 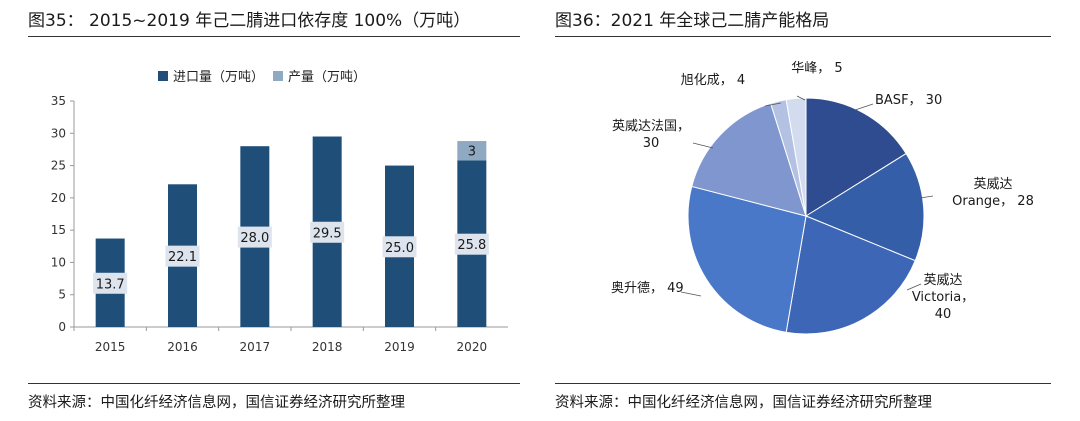 I want to click on data-label: 25.0, so click(x=399, y=248).